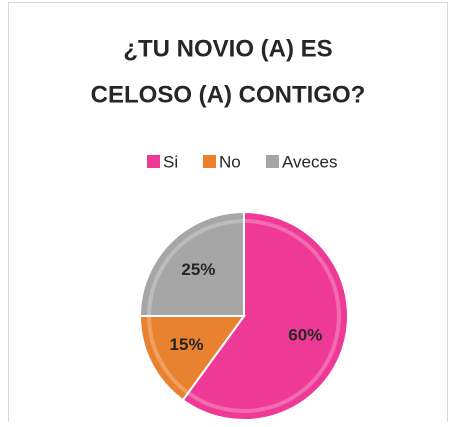 The height and width of the screenshot is (427, 456). I want to click on data-label: 25%, so click(198, 269).